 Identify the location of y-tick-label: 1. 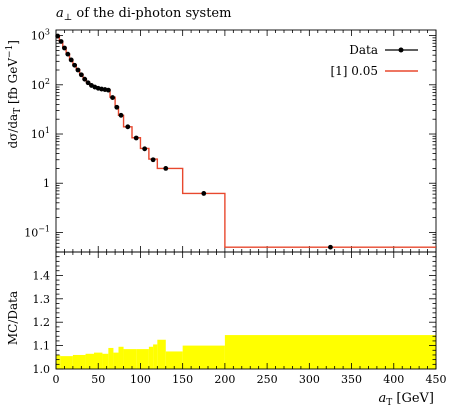
(46, 183).